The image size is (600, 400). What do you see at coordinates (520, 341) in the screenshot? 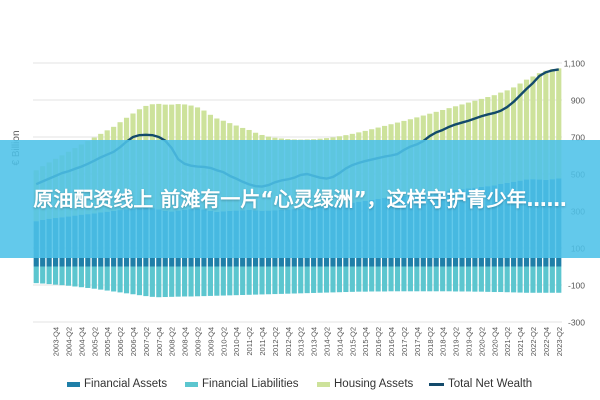
I see `x-tick-label: 2021-Q4` at bounding box center [520, 341].